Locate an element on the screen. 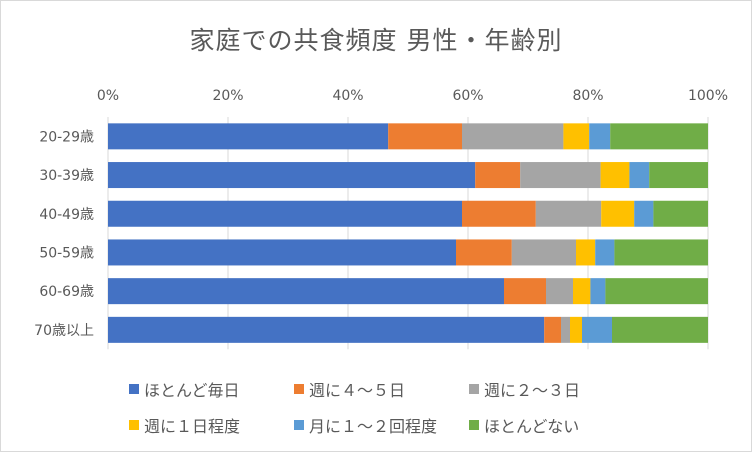  legend-label: ほとんど毎日 is located at coordinates (192, 390).